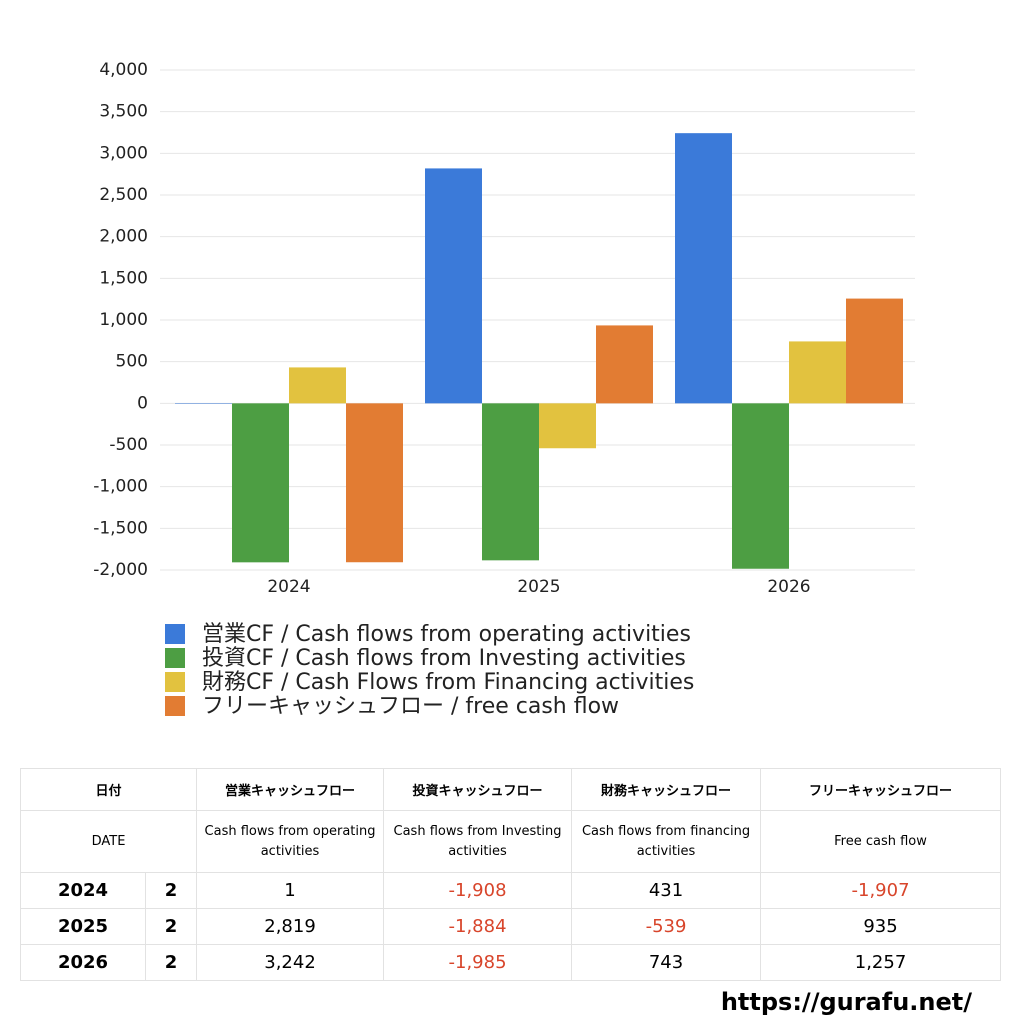 This screenshot has height=1024, width=1024. Describe the element at coordinates (290, 962) in the screenshot. I see `table-cell: 3,242` at that location.